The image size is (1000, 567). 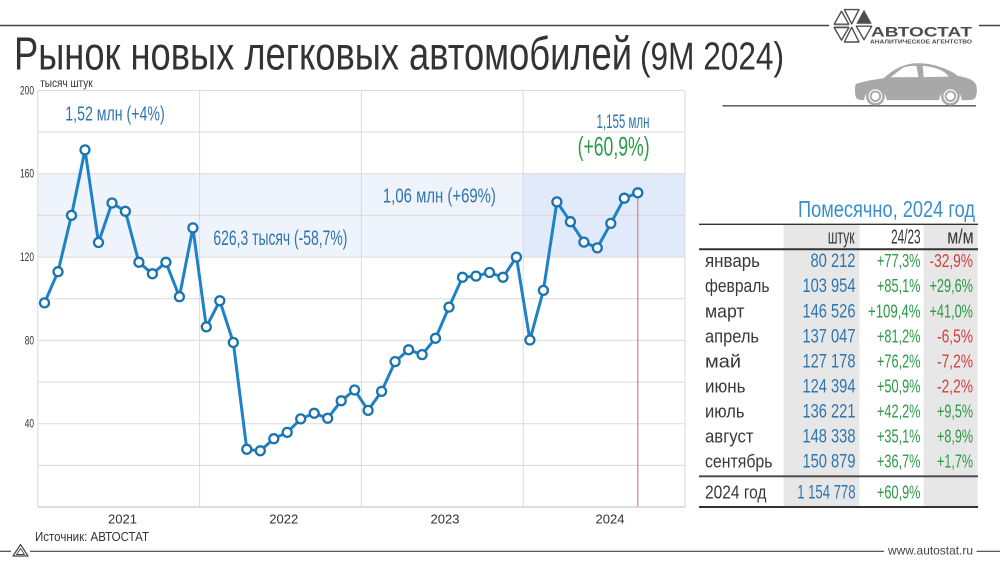 I want to click on svg-text: 24/23, so click(x=906, y=236).